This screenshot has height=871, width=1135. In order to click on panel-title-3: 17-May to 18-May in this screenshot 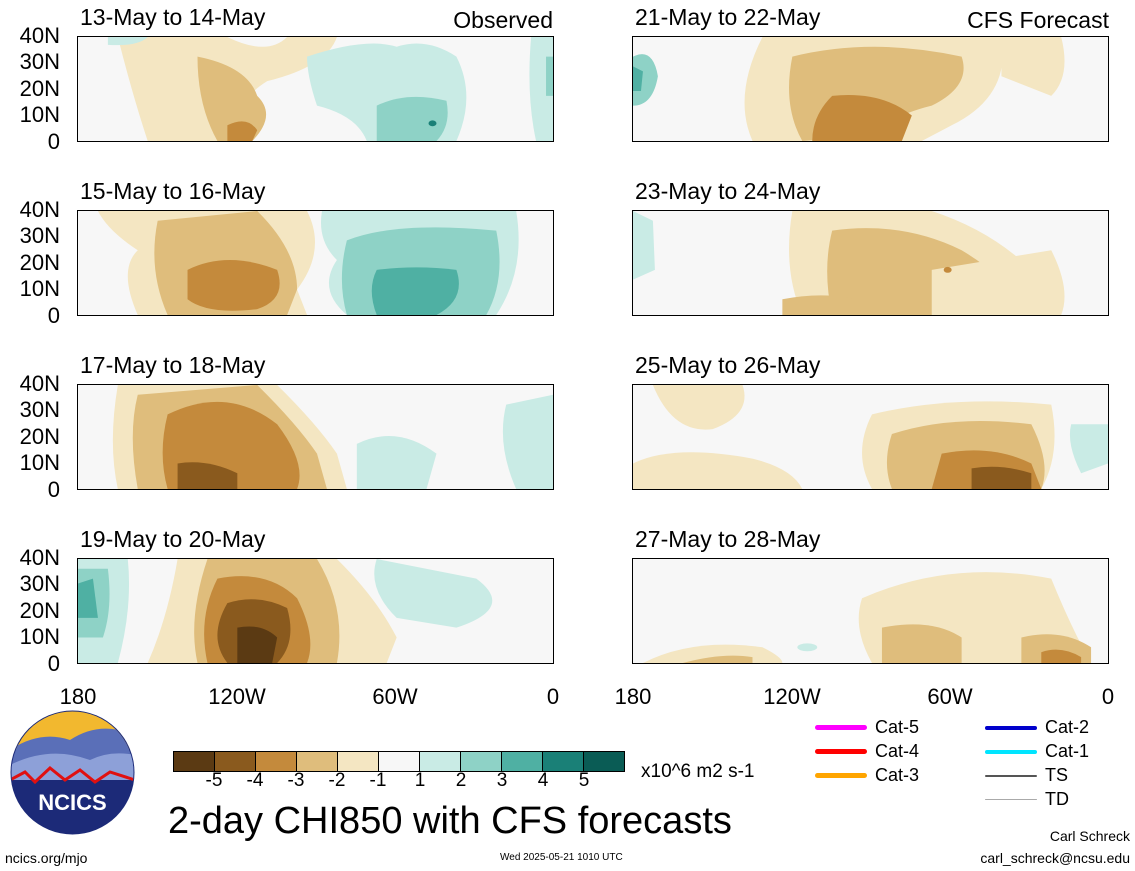, I will do `click(173, 365)`.